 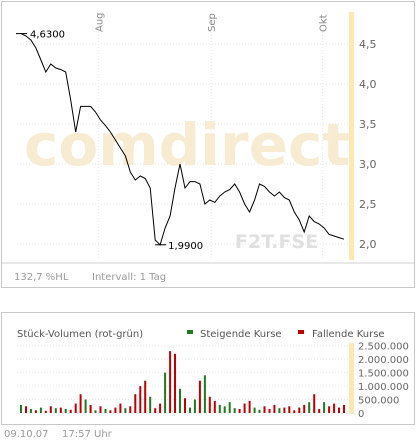 What do you see at coordinates (348, 334) in the screenshot?
I see `legend-falling-label: Fallende Kurse` at bounding box center [348, 334].